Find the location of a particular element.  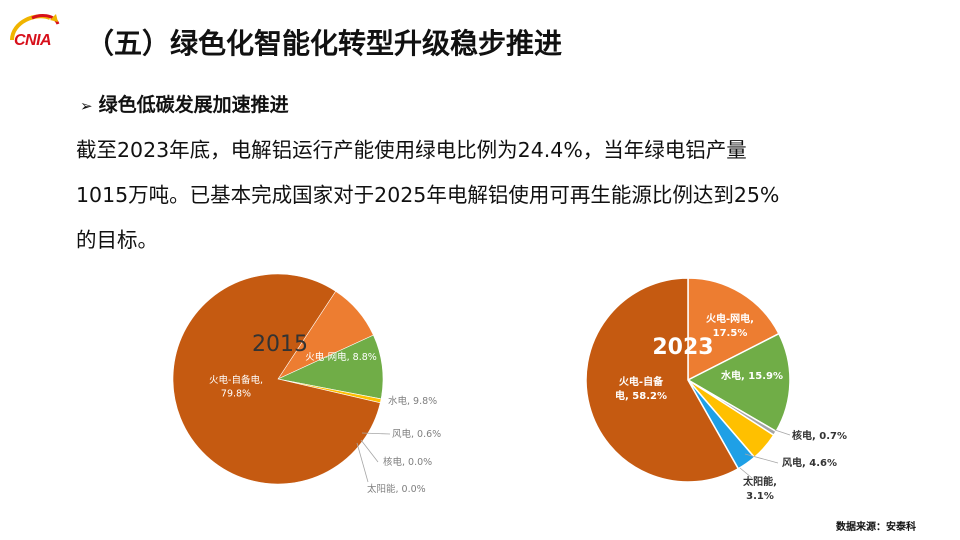

data-label-火电-自备电: 火电-自备电, 58.2% is located at coordinates (641, 388).